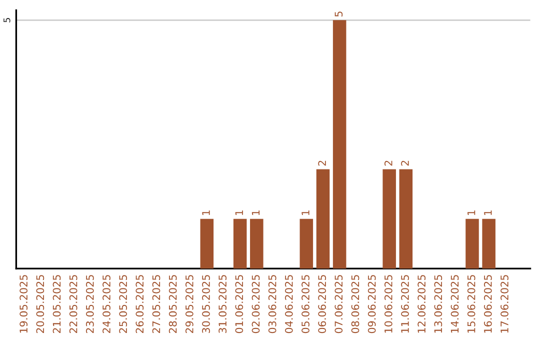  Describe the element at coordinates (438, 304) in the screenshot. I see `x-tick-label: 13.06.2025` at that location.